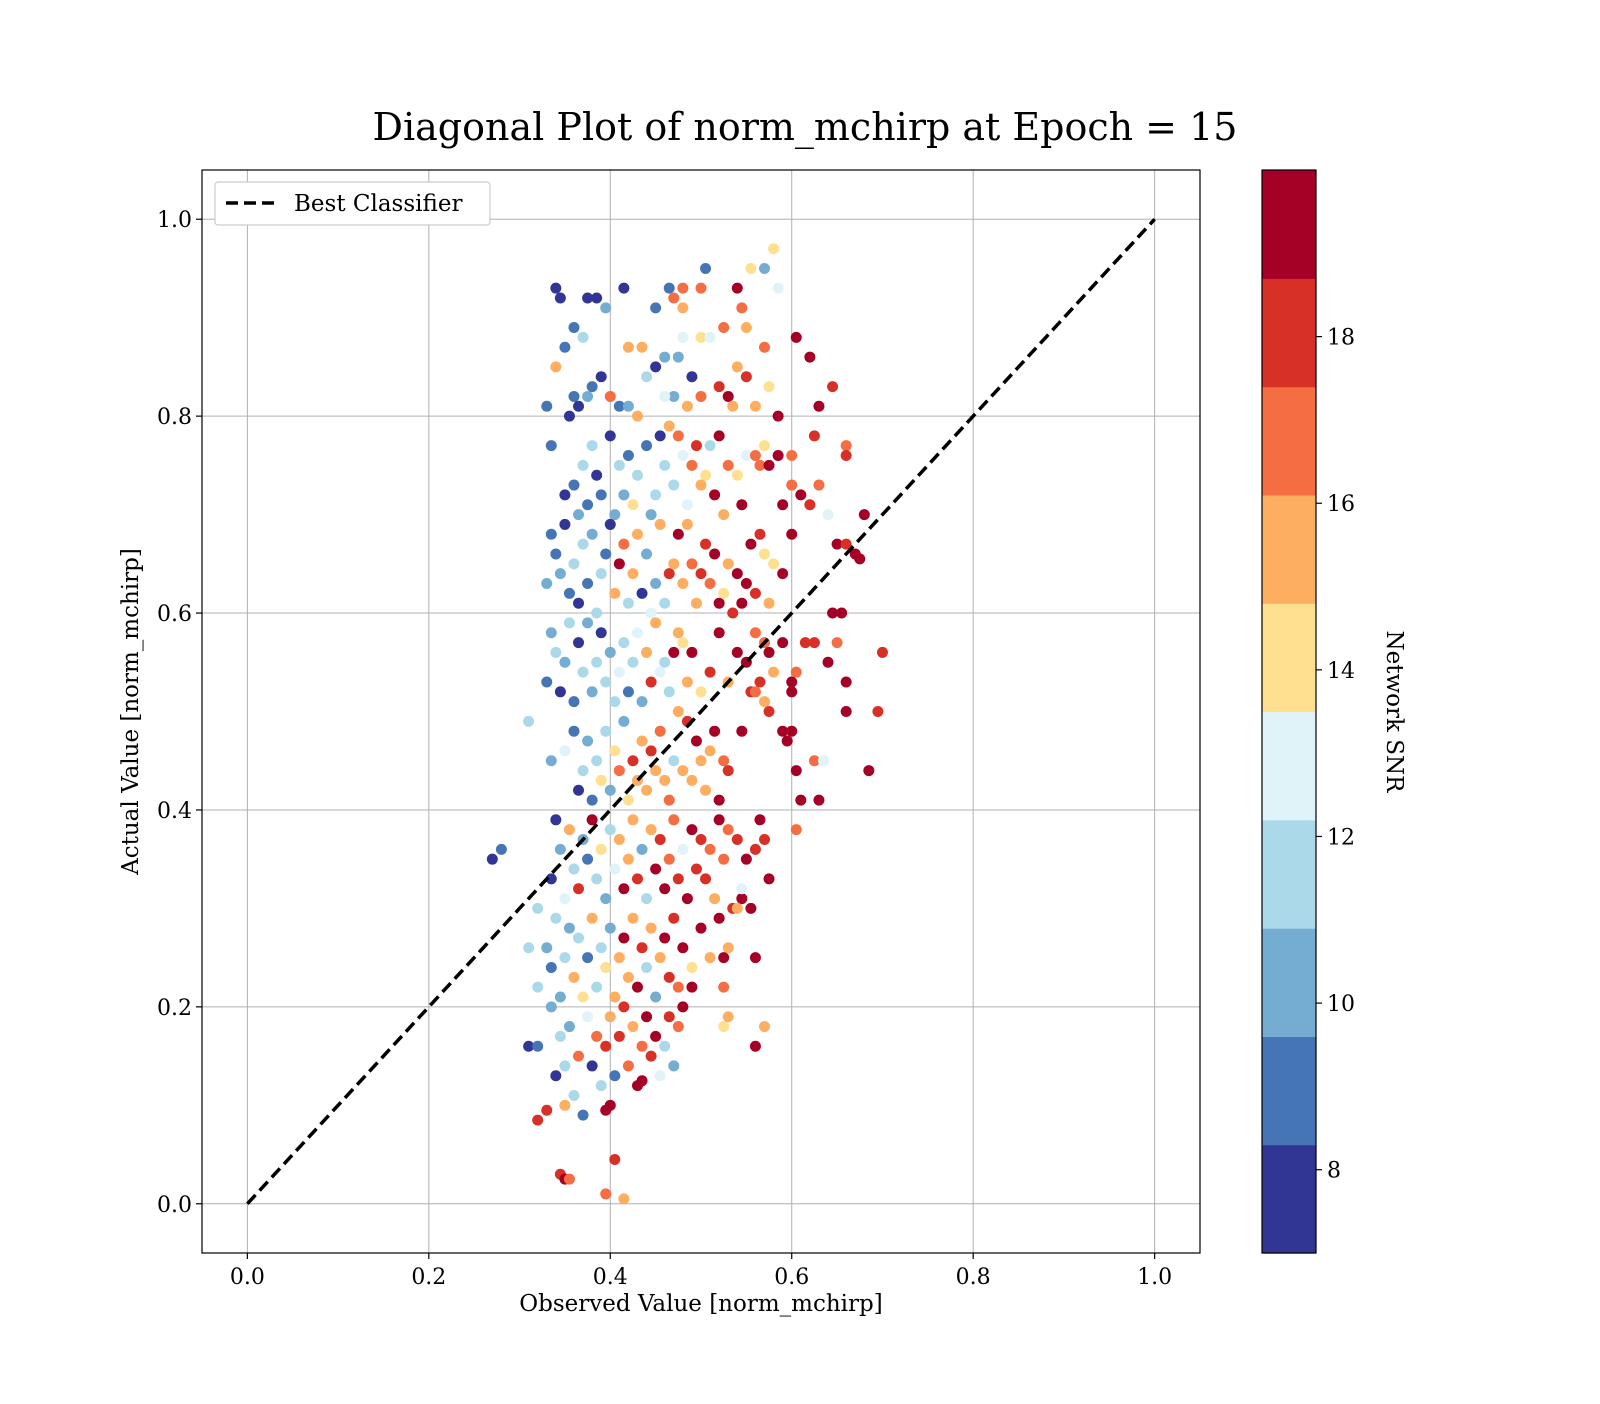  I want to click on colorbar-tick-label: 16, so click(1341, 504).